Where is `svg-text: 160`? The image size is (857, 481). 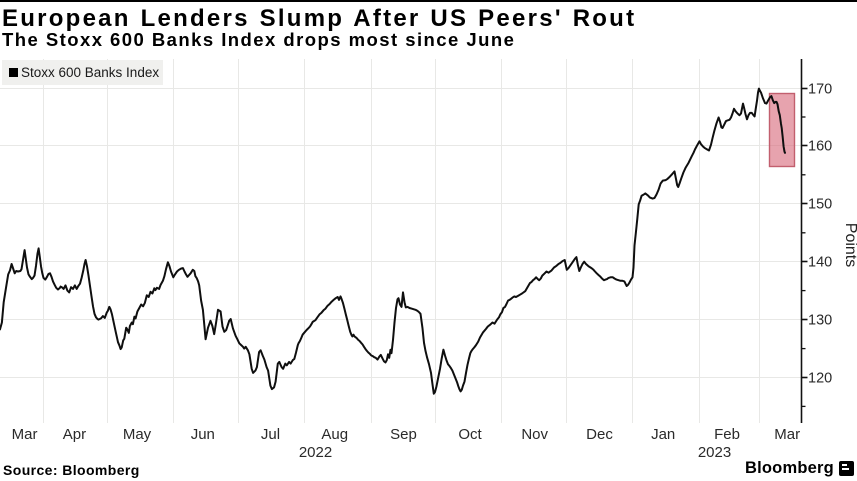 svg-text: 160 is located at coordinates (820, 147).